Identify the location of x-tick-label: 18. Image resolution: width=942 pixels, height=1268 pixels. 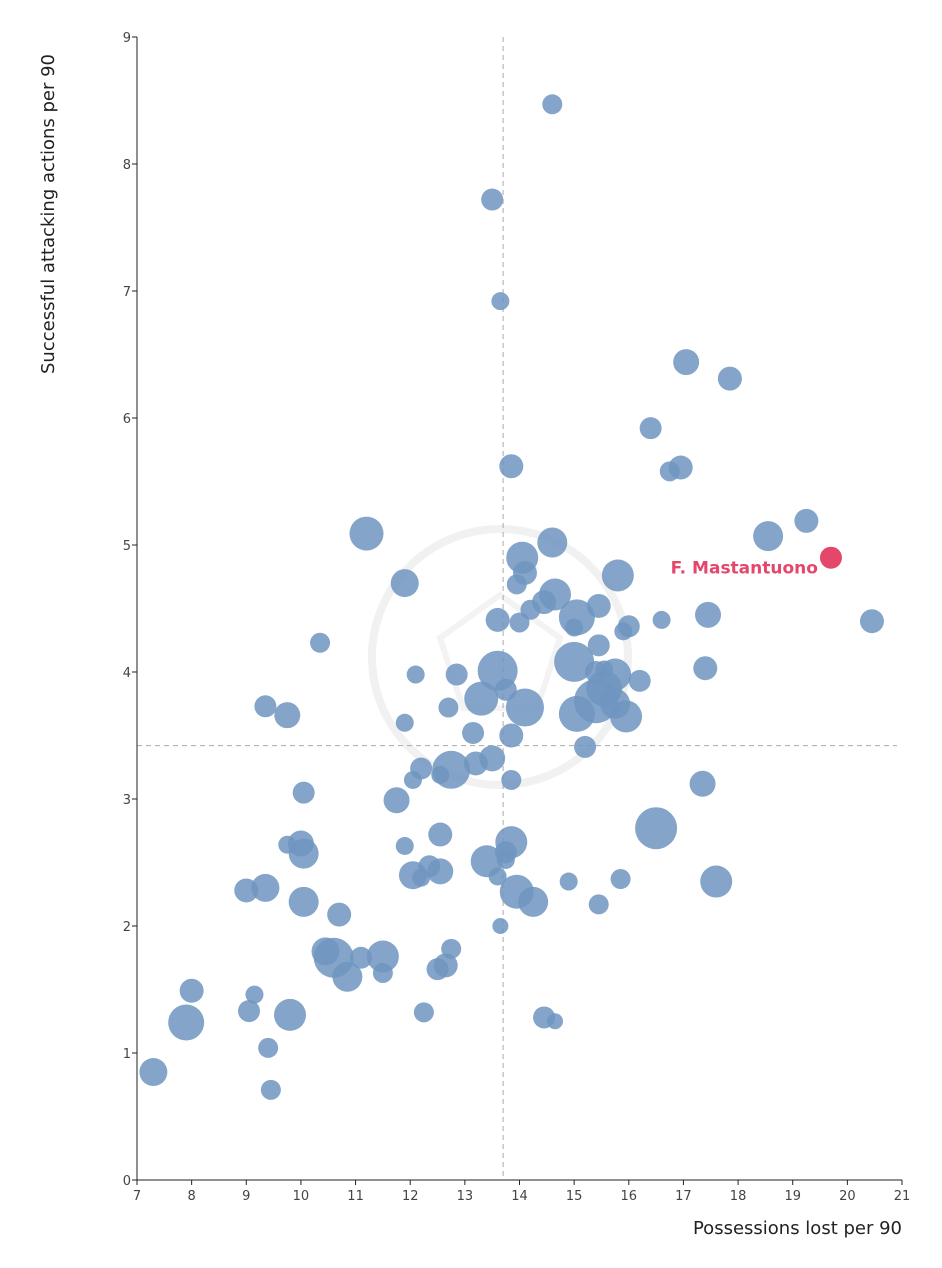
(738, 1196).